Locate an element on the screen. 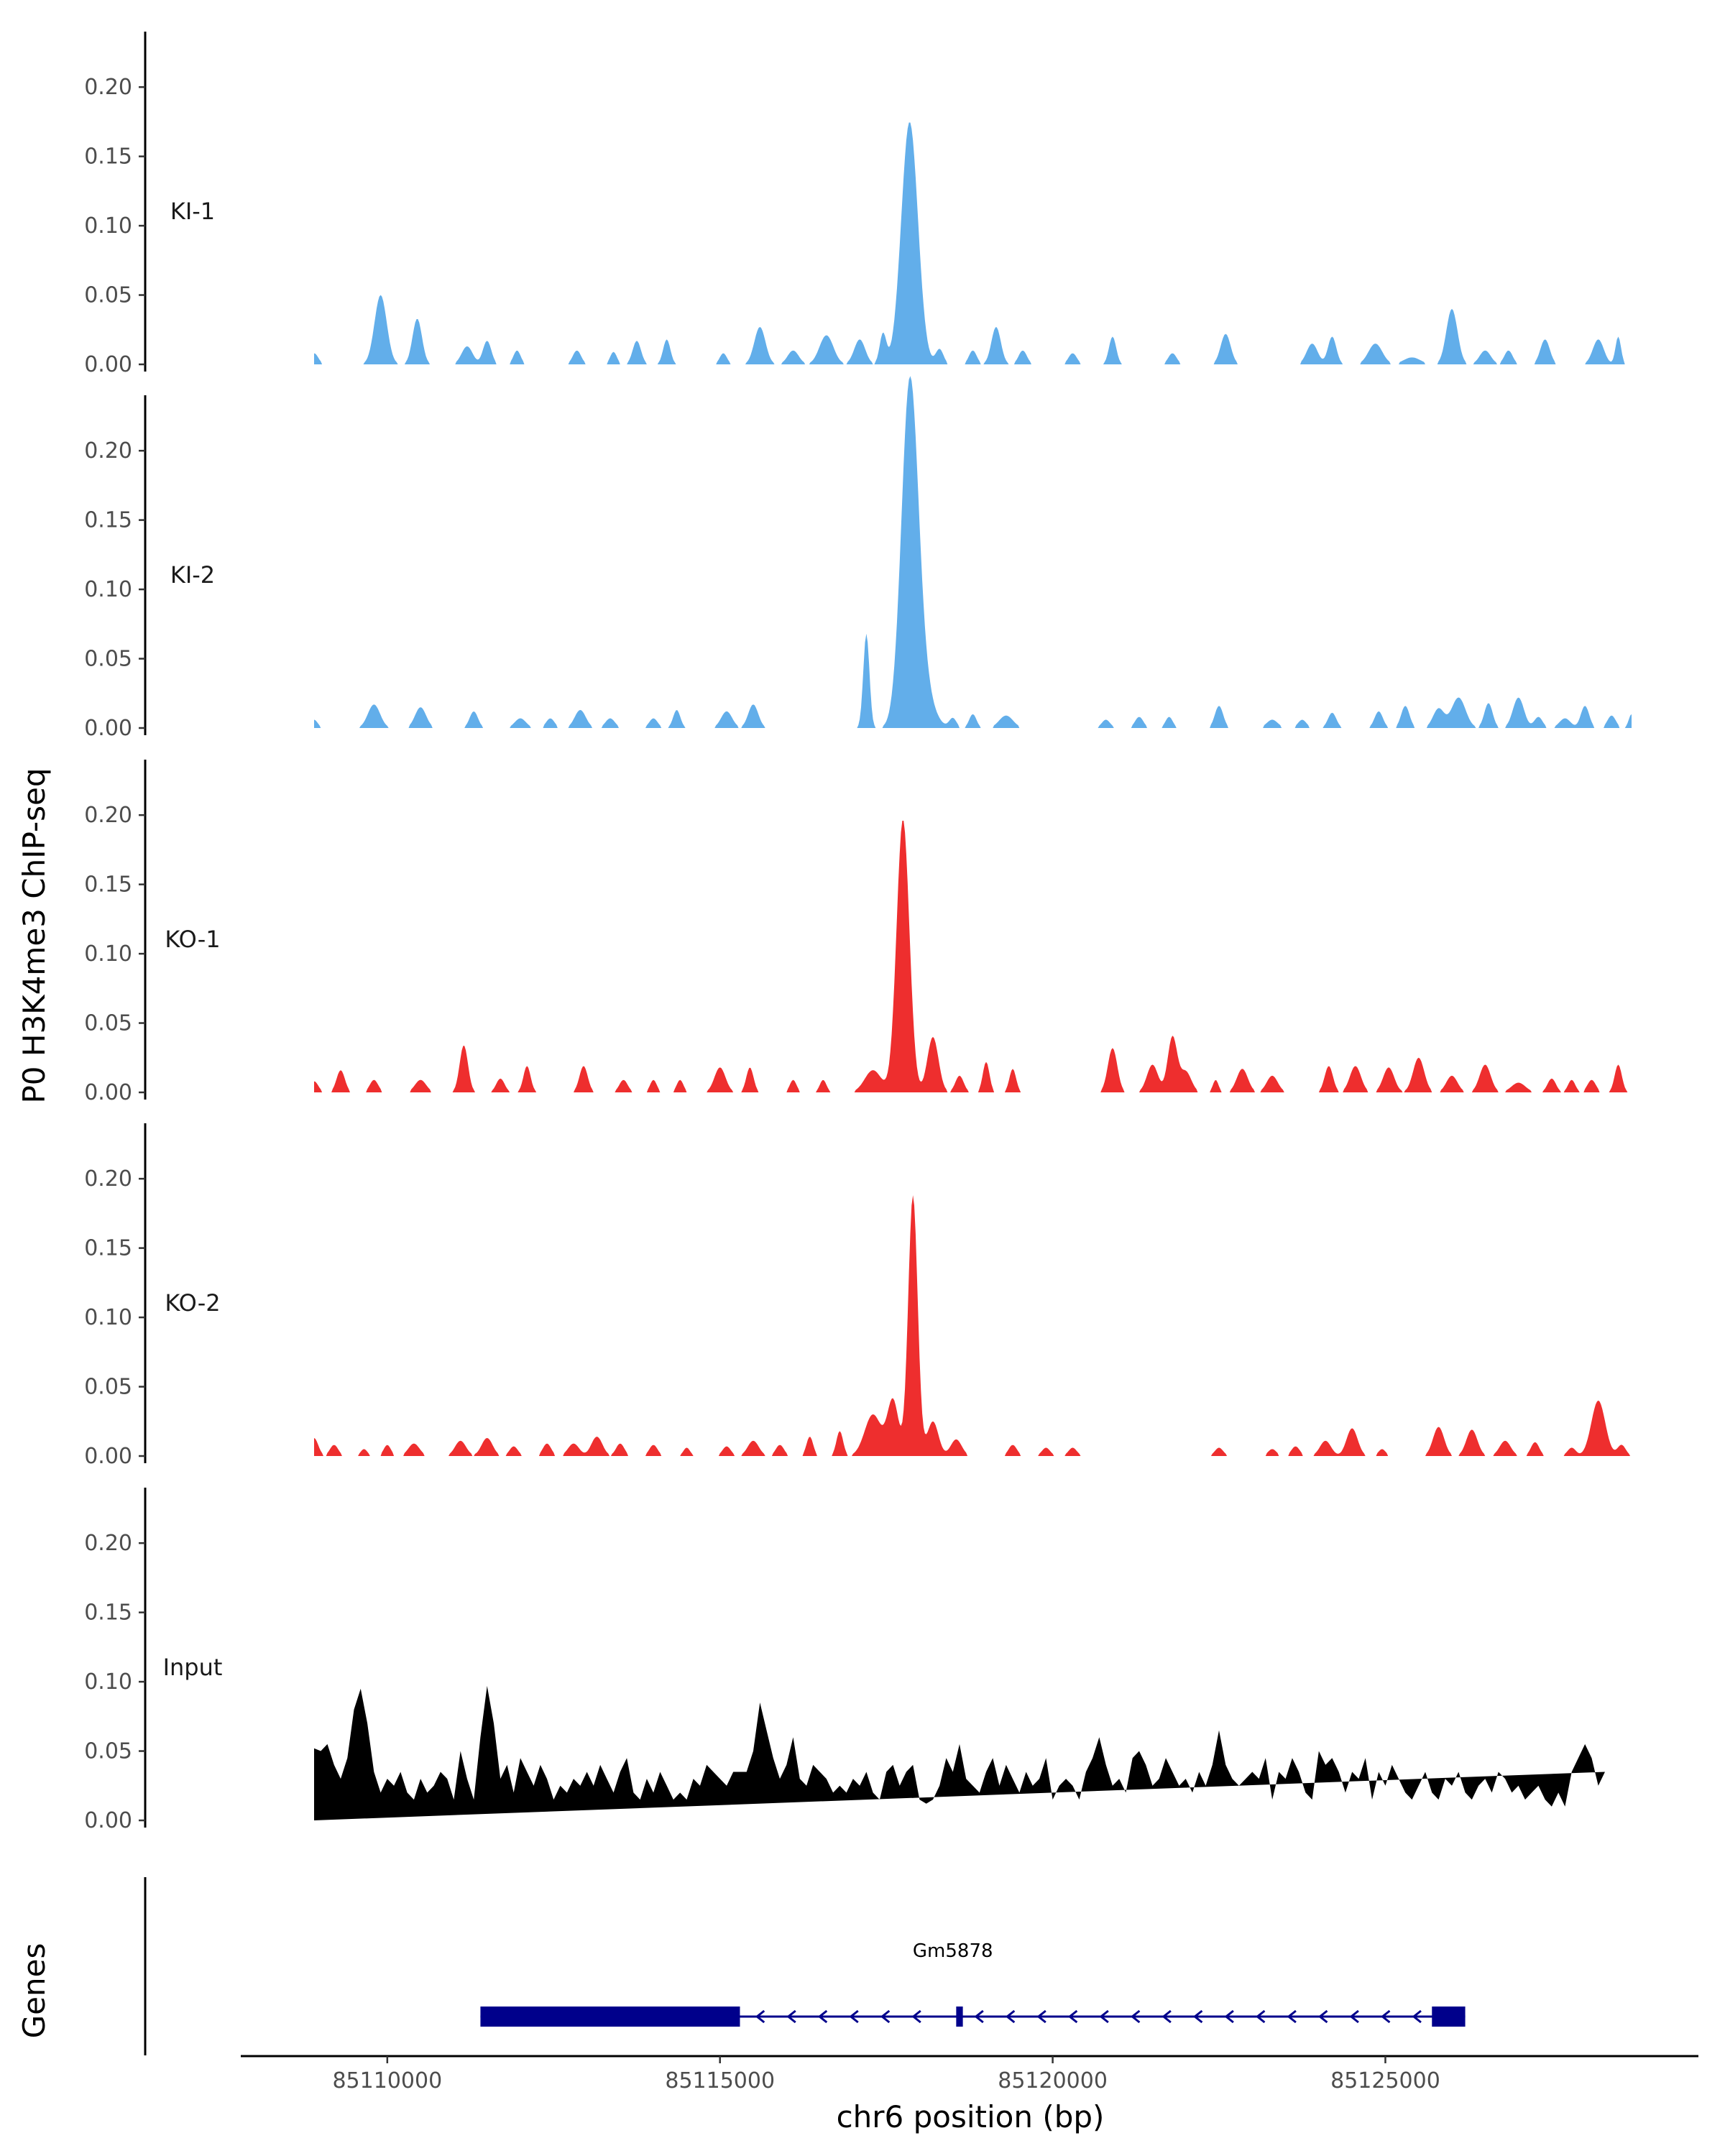 The width and height of the screenshot is (1725, 2156). y-axis-title: P0 H3K4me3 ChIP-seq is located at coordinates (34, 935).